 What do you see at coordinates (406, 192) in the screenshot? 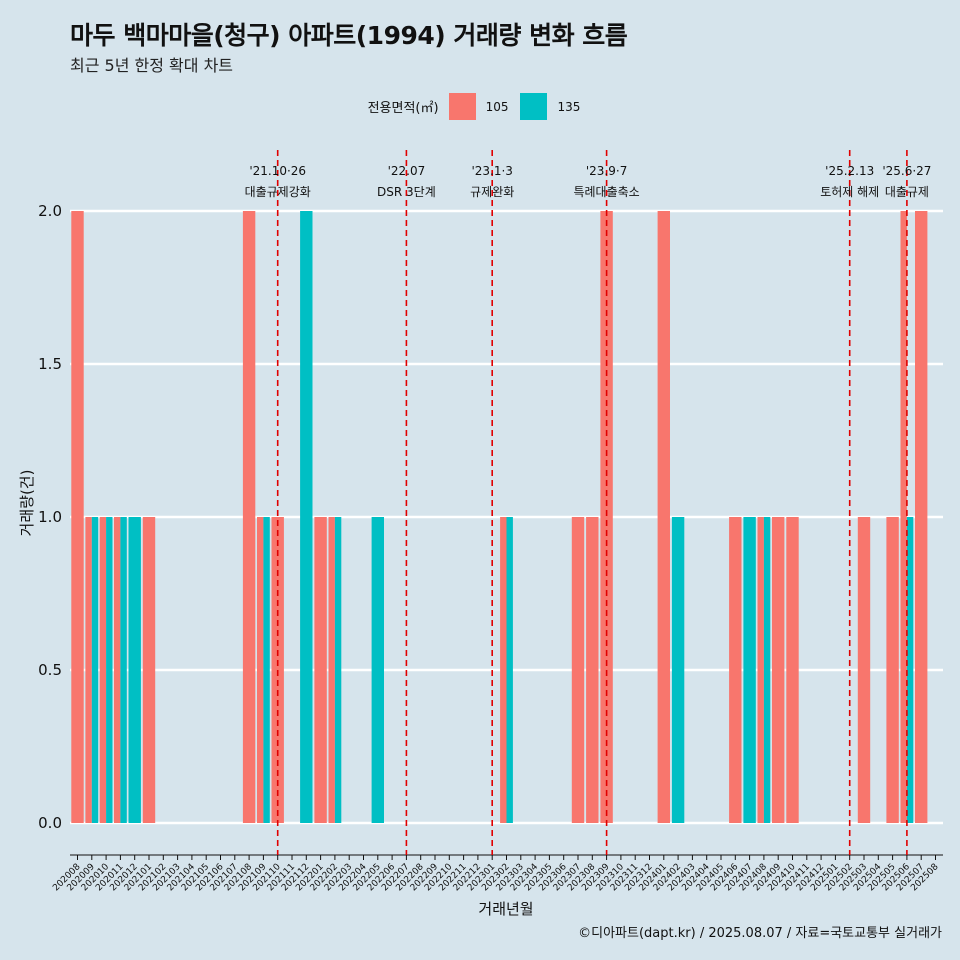
I see `event-name-label-1: DSR 3단계` at bounding box center [406, 192].